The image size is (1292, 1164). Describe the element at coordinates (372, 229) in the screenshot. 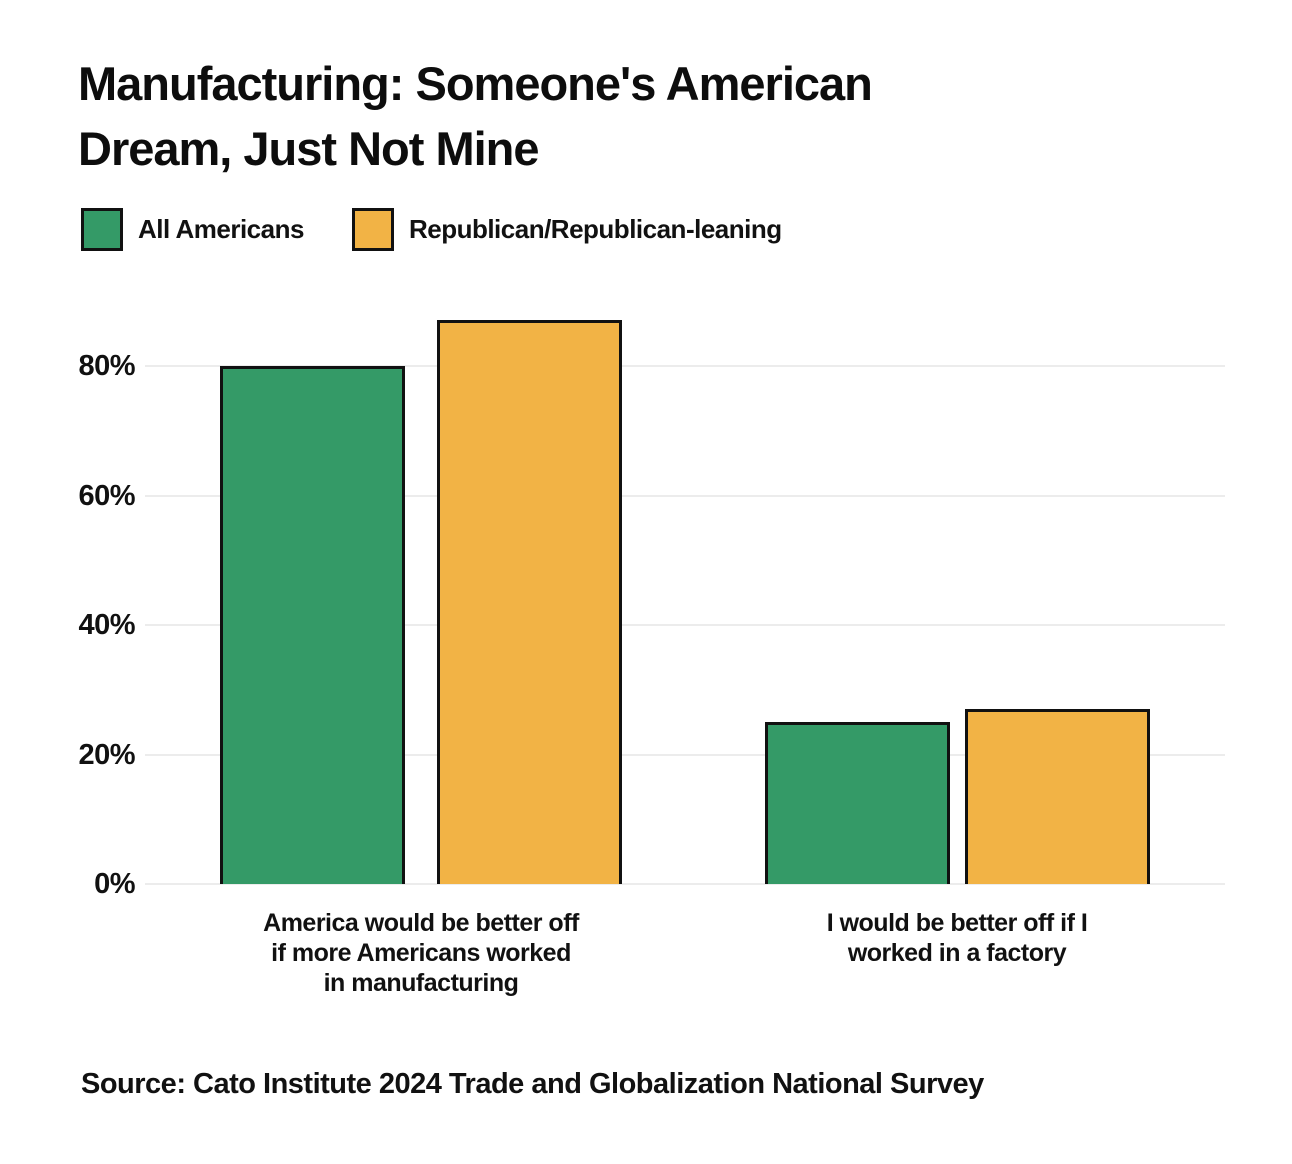

I see `legend-swatch-orange` at that location.